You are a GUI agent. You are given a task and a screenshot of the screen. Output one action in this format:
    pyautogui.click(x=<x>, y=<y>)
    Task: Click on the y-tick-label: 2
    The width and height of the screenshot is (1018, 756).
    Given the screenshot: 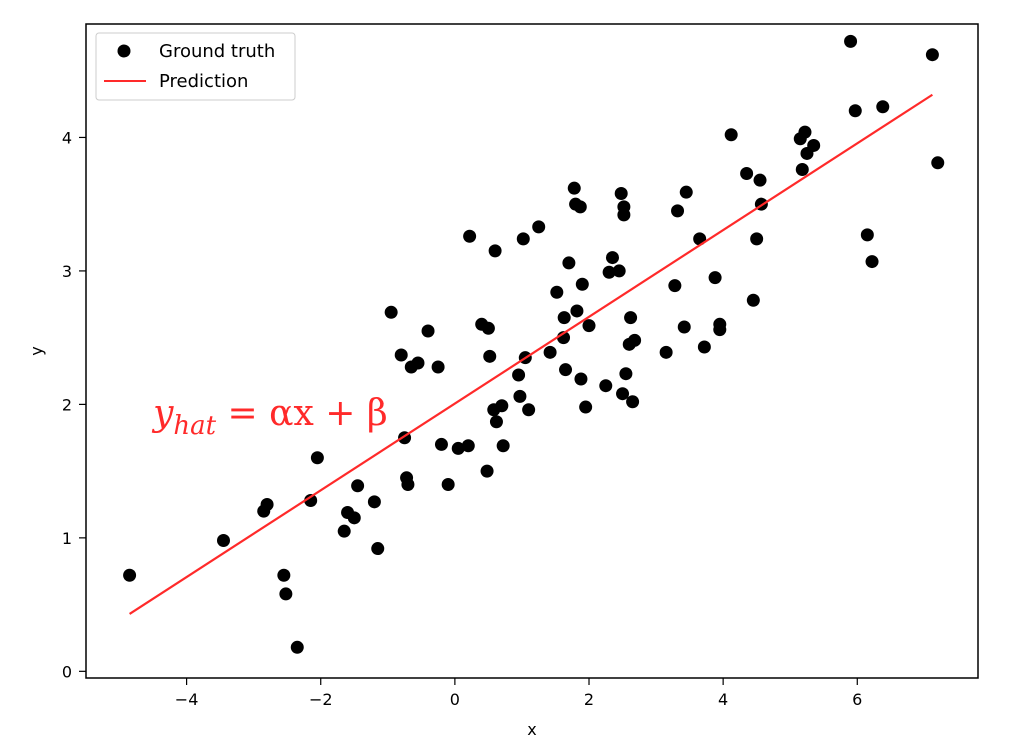 What is the action you would take?
    pyautogui.click(x=67, y=404)
    